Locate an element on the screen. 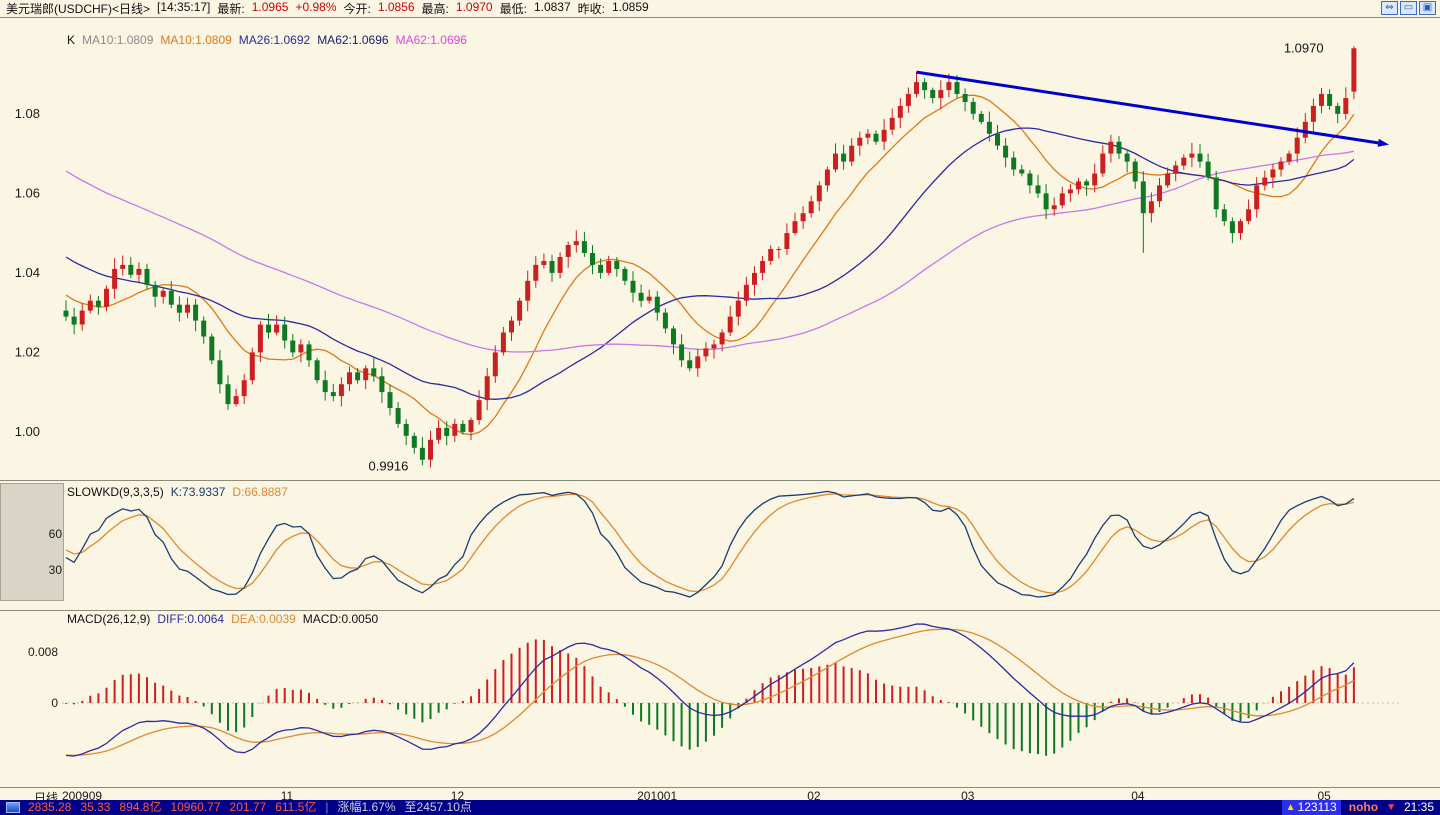 The image size is (1440, 815). svg-text: 1.06 is located at coordinates (27, 192).